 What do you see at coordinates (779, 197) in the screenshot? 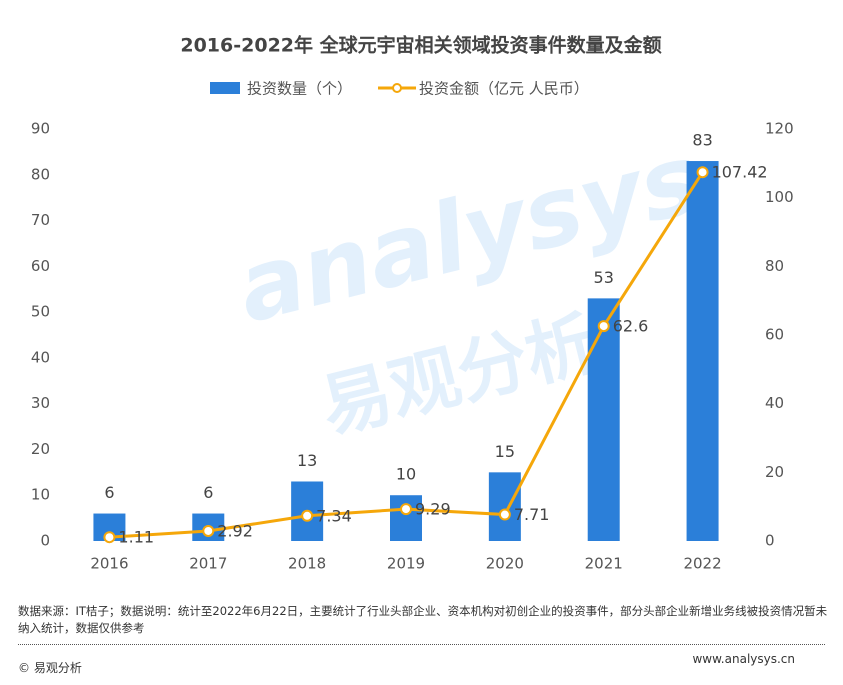
I see `y2-tick-label: 100` at bounding box center [779, 197].